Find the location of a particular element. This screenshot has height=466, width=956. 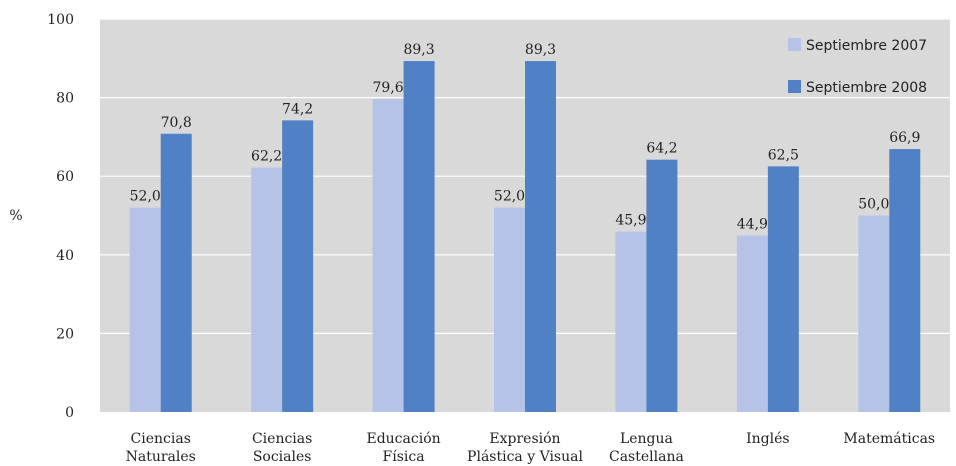

category-label: Física is located at coordinates (404, 457).